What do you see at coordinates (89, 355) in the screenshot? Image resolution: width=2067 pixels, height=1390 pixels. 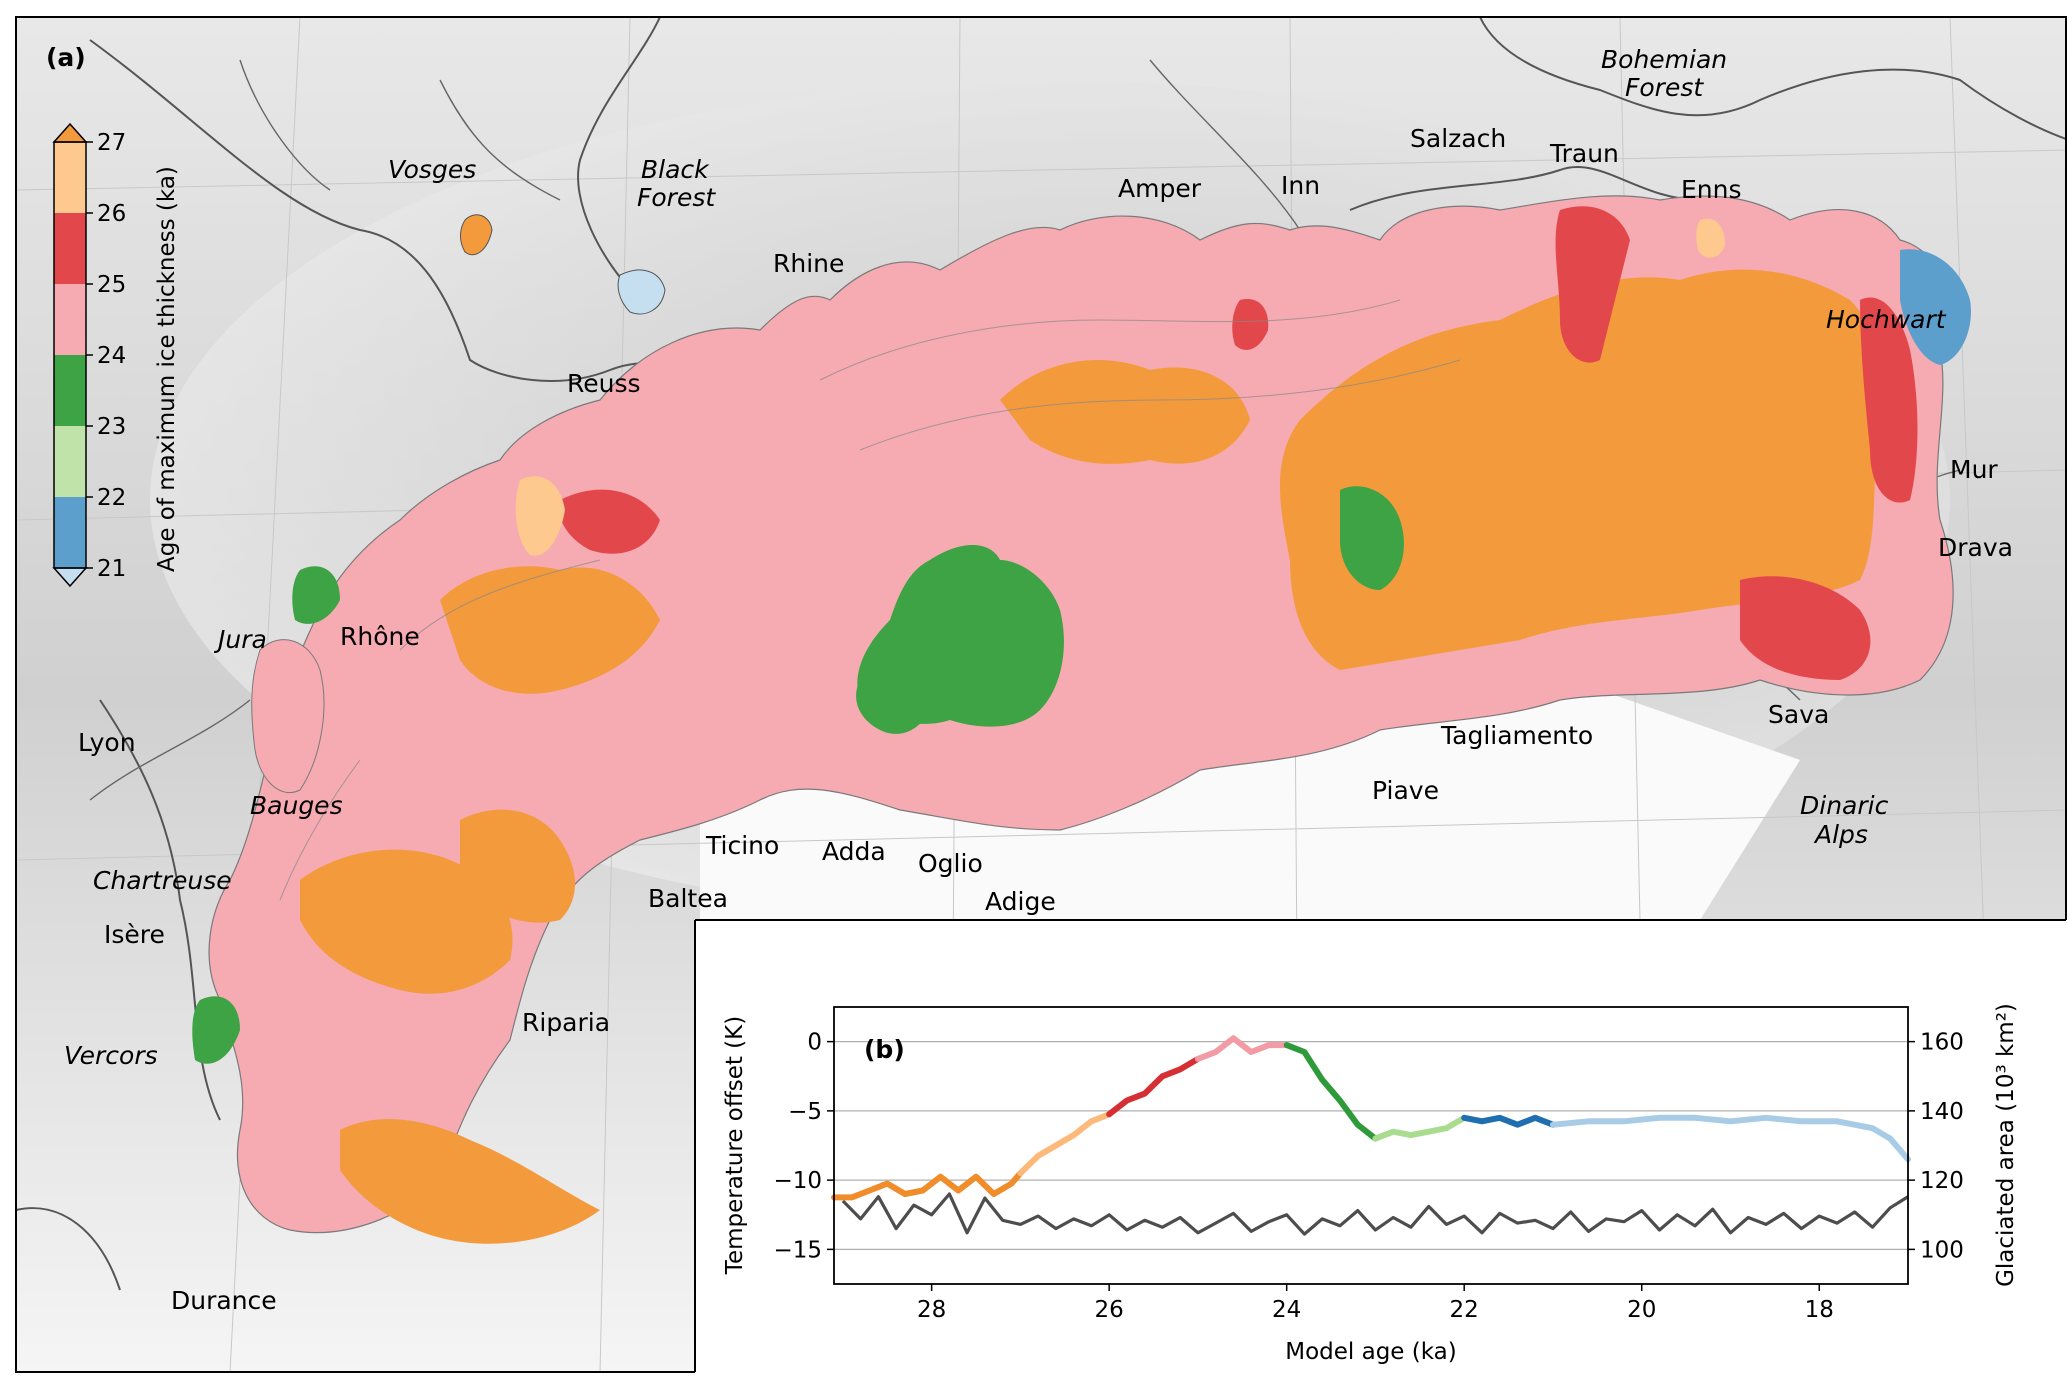 I see `colorbar-ticks` at bounding box center [89, 355].